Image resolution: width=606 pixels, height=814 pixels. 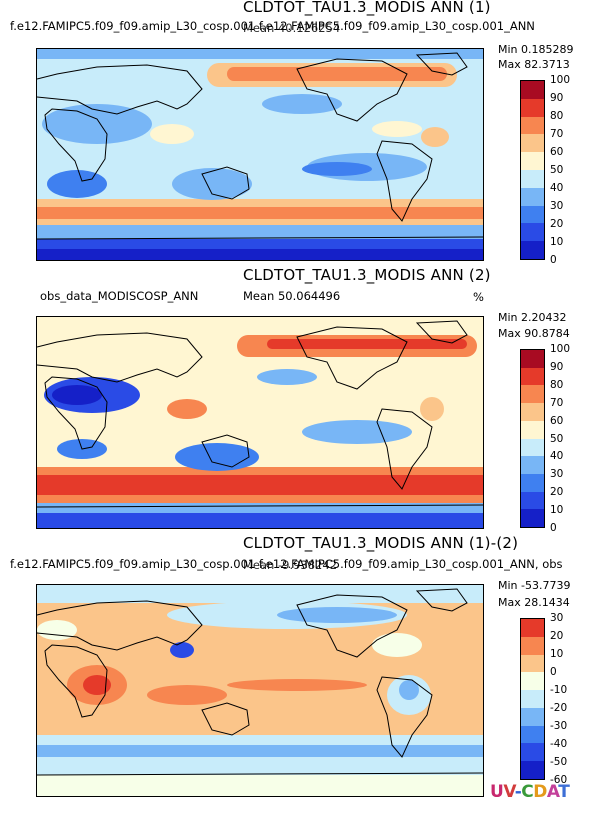 What do you see at coordinates (559, 762) in the screenshot?
I see `cb3-tick: -50` at bounding box center [559, 762].